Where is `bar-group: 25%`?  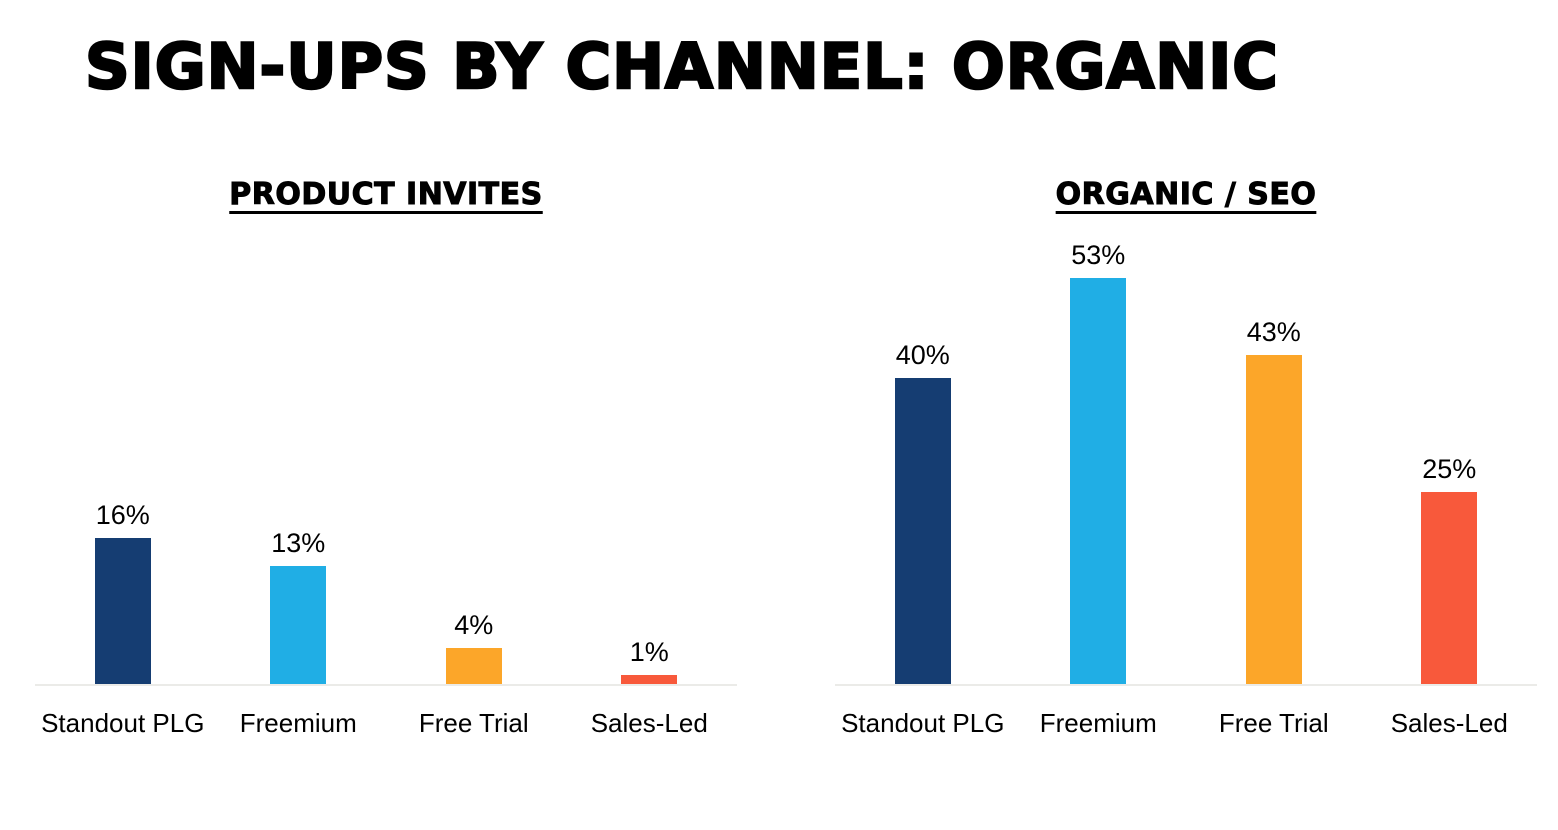 bar-group: 25% is located at coordinates (1450, 569).